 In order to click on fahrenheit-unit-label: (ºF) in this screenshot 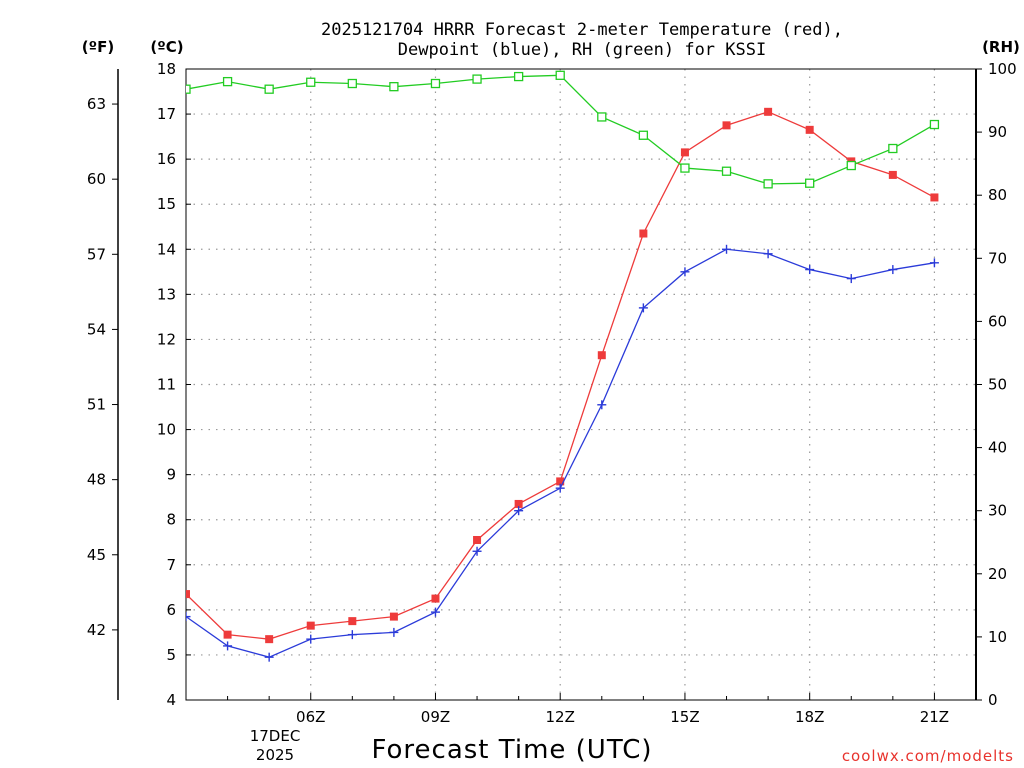, I will do `click(98, 47)`.